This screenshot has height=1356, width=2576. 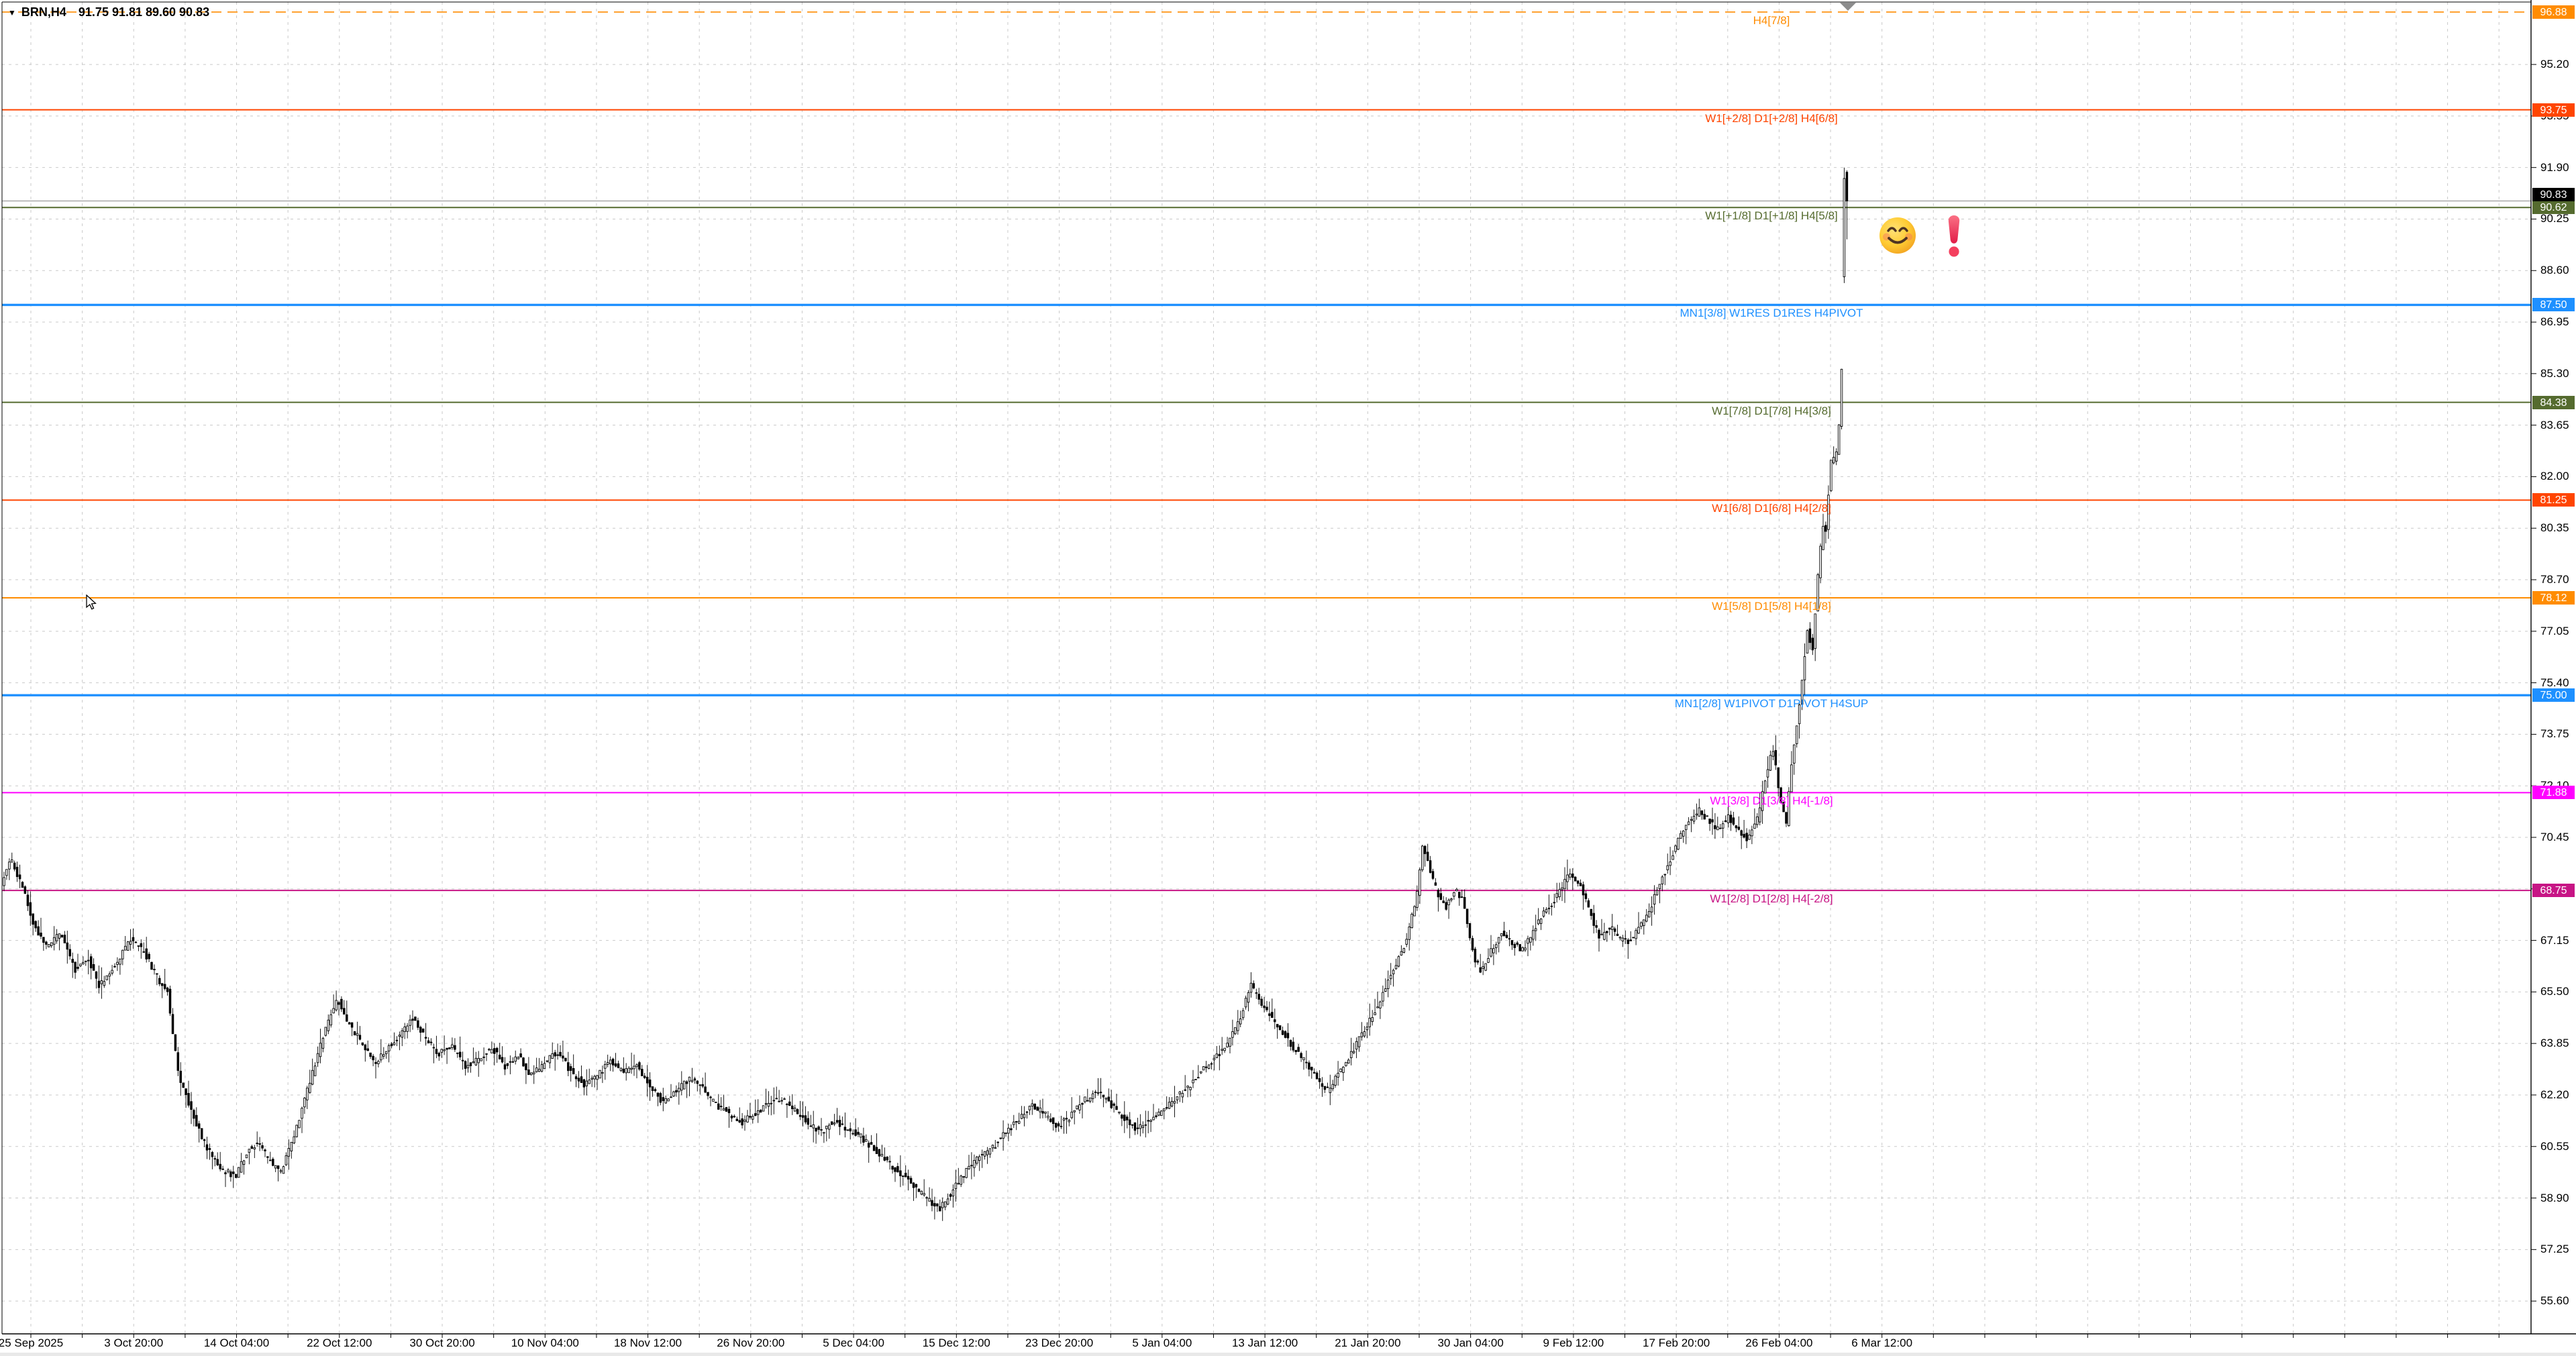 I want to click on price-level-badge: 84.38, so click(x=2553, y=402).